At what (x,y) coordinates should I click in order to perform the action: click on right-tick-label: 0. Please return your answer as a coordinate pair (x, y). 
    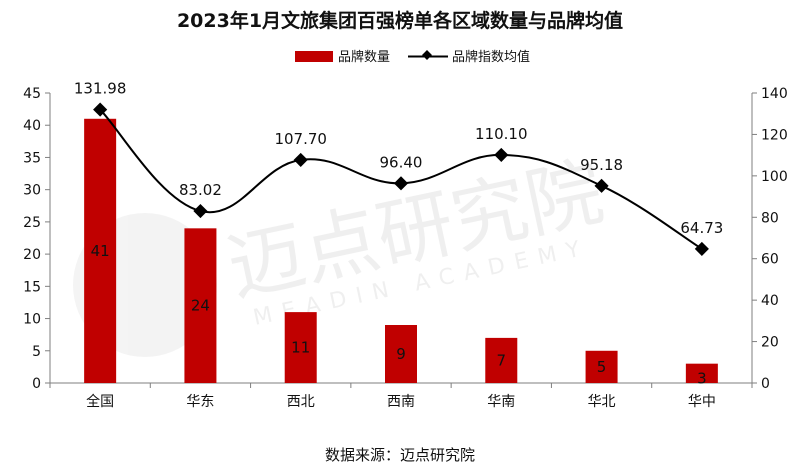
    Looking at the image, I should click on (765, 384).